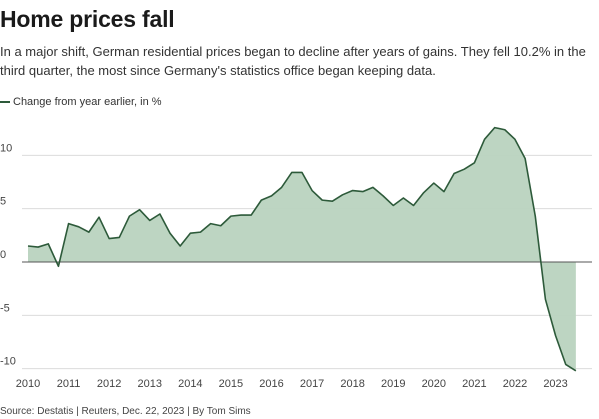  I want to click on x-tick-label: 2012, so click(109, 384).